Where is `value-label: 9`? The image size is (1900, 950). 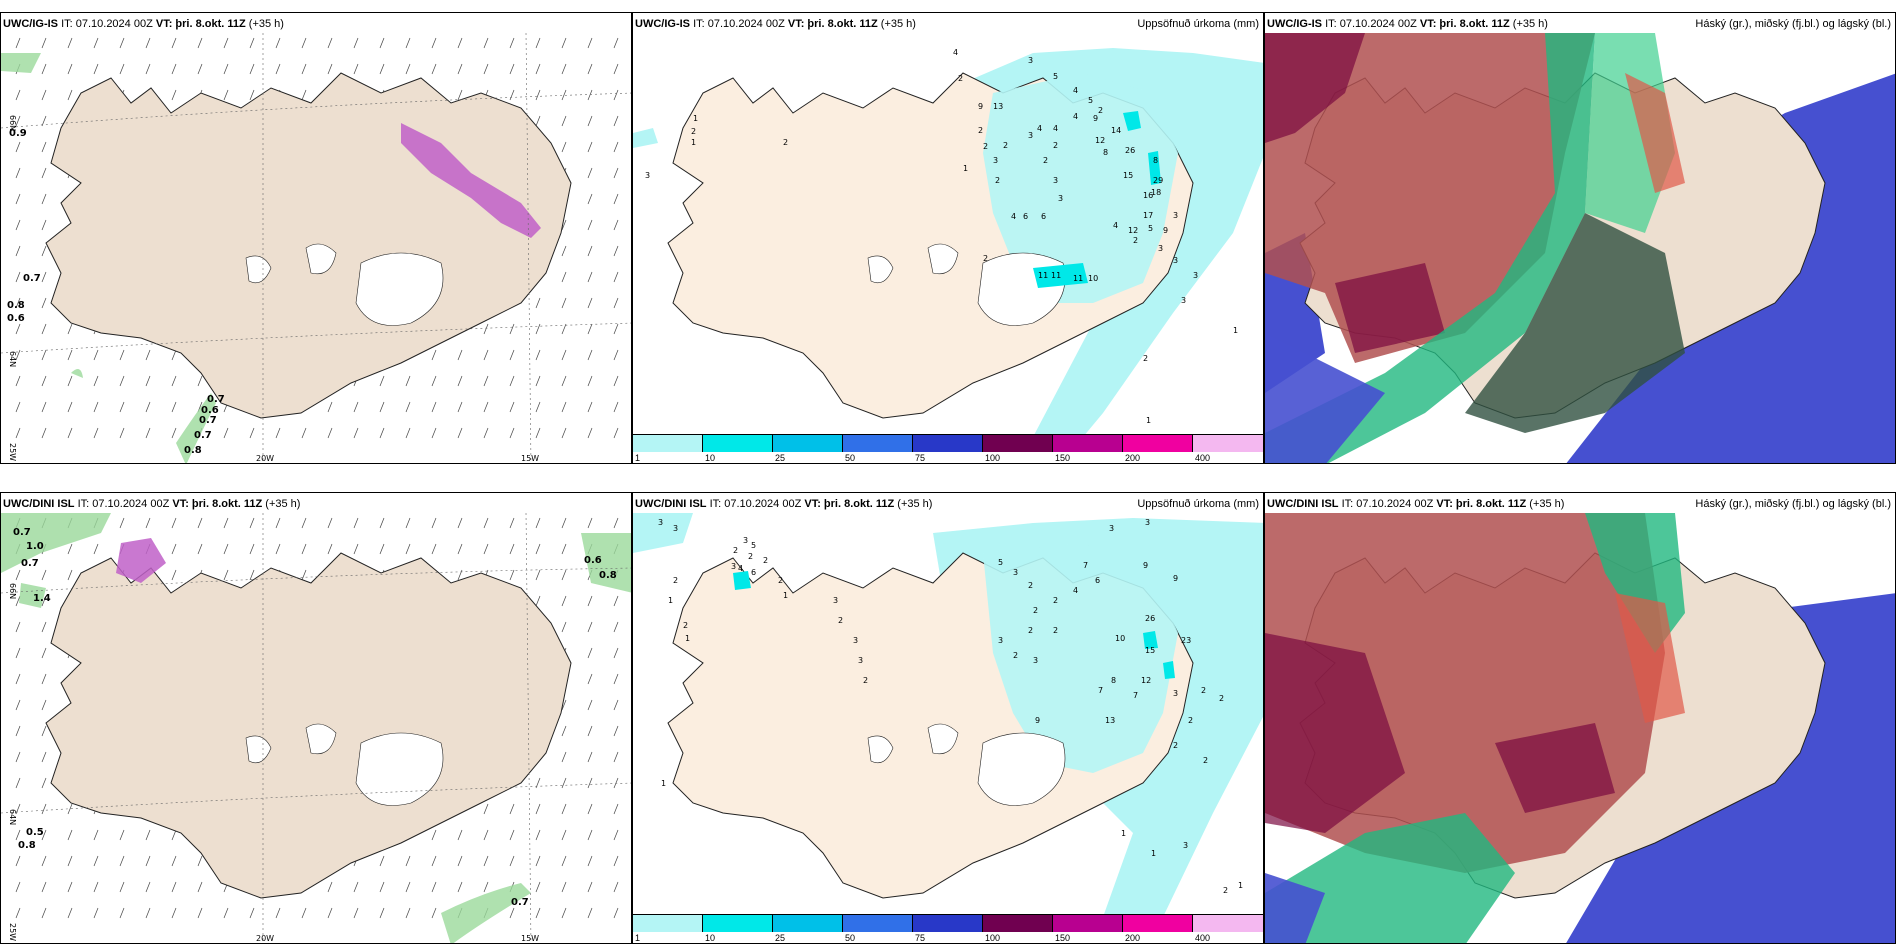
value-label: 9 is located at coordinates (1175, 578).